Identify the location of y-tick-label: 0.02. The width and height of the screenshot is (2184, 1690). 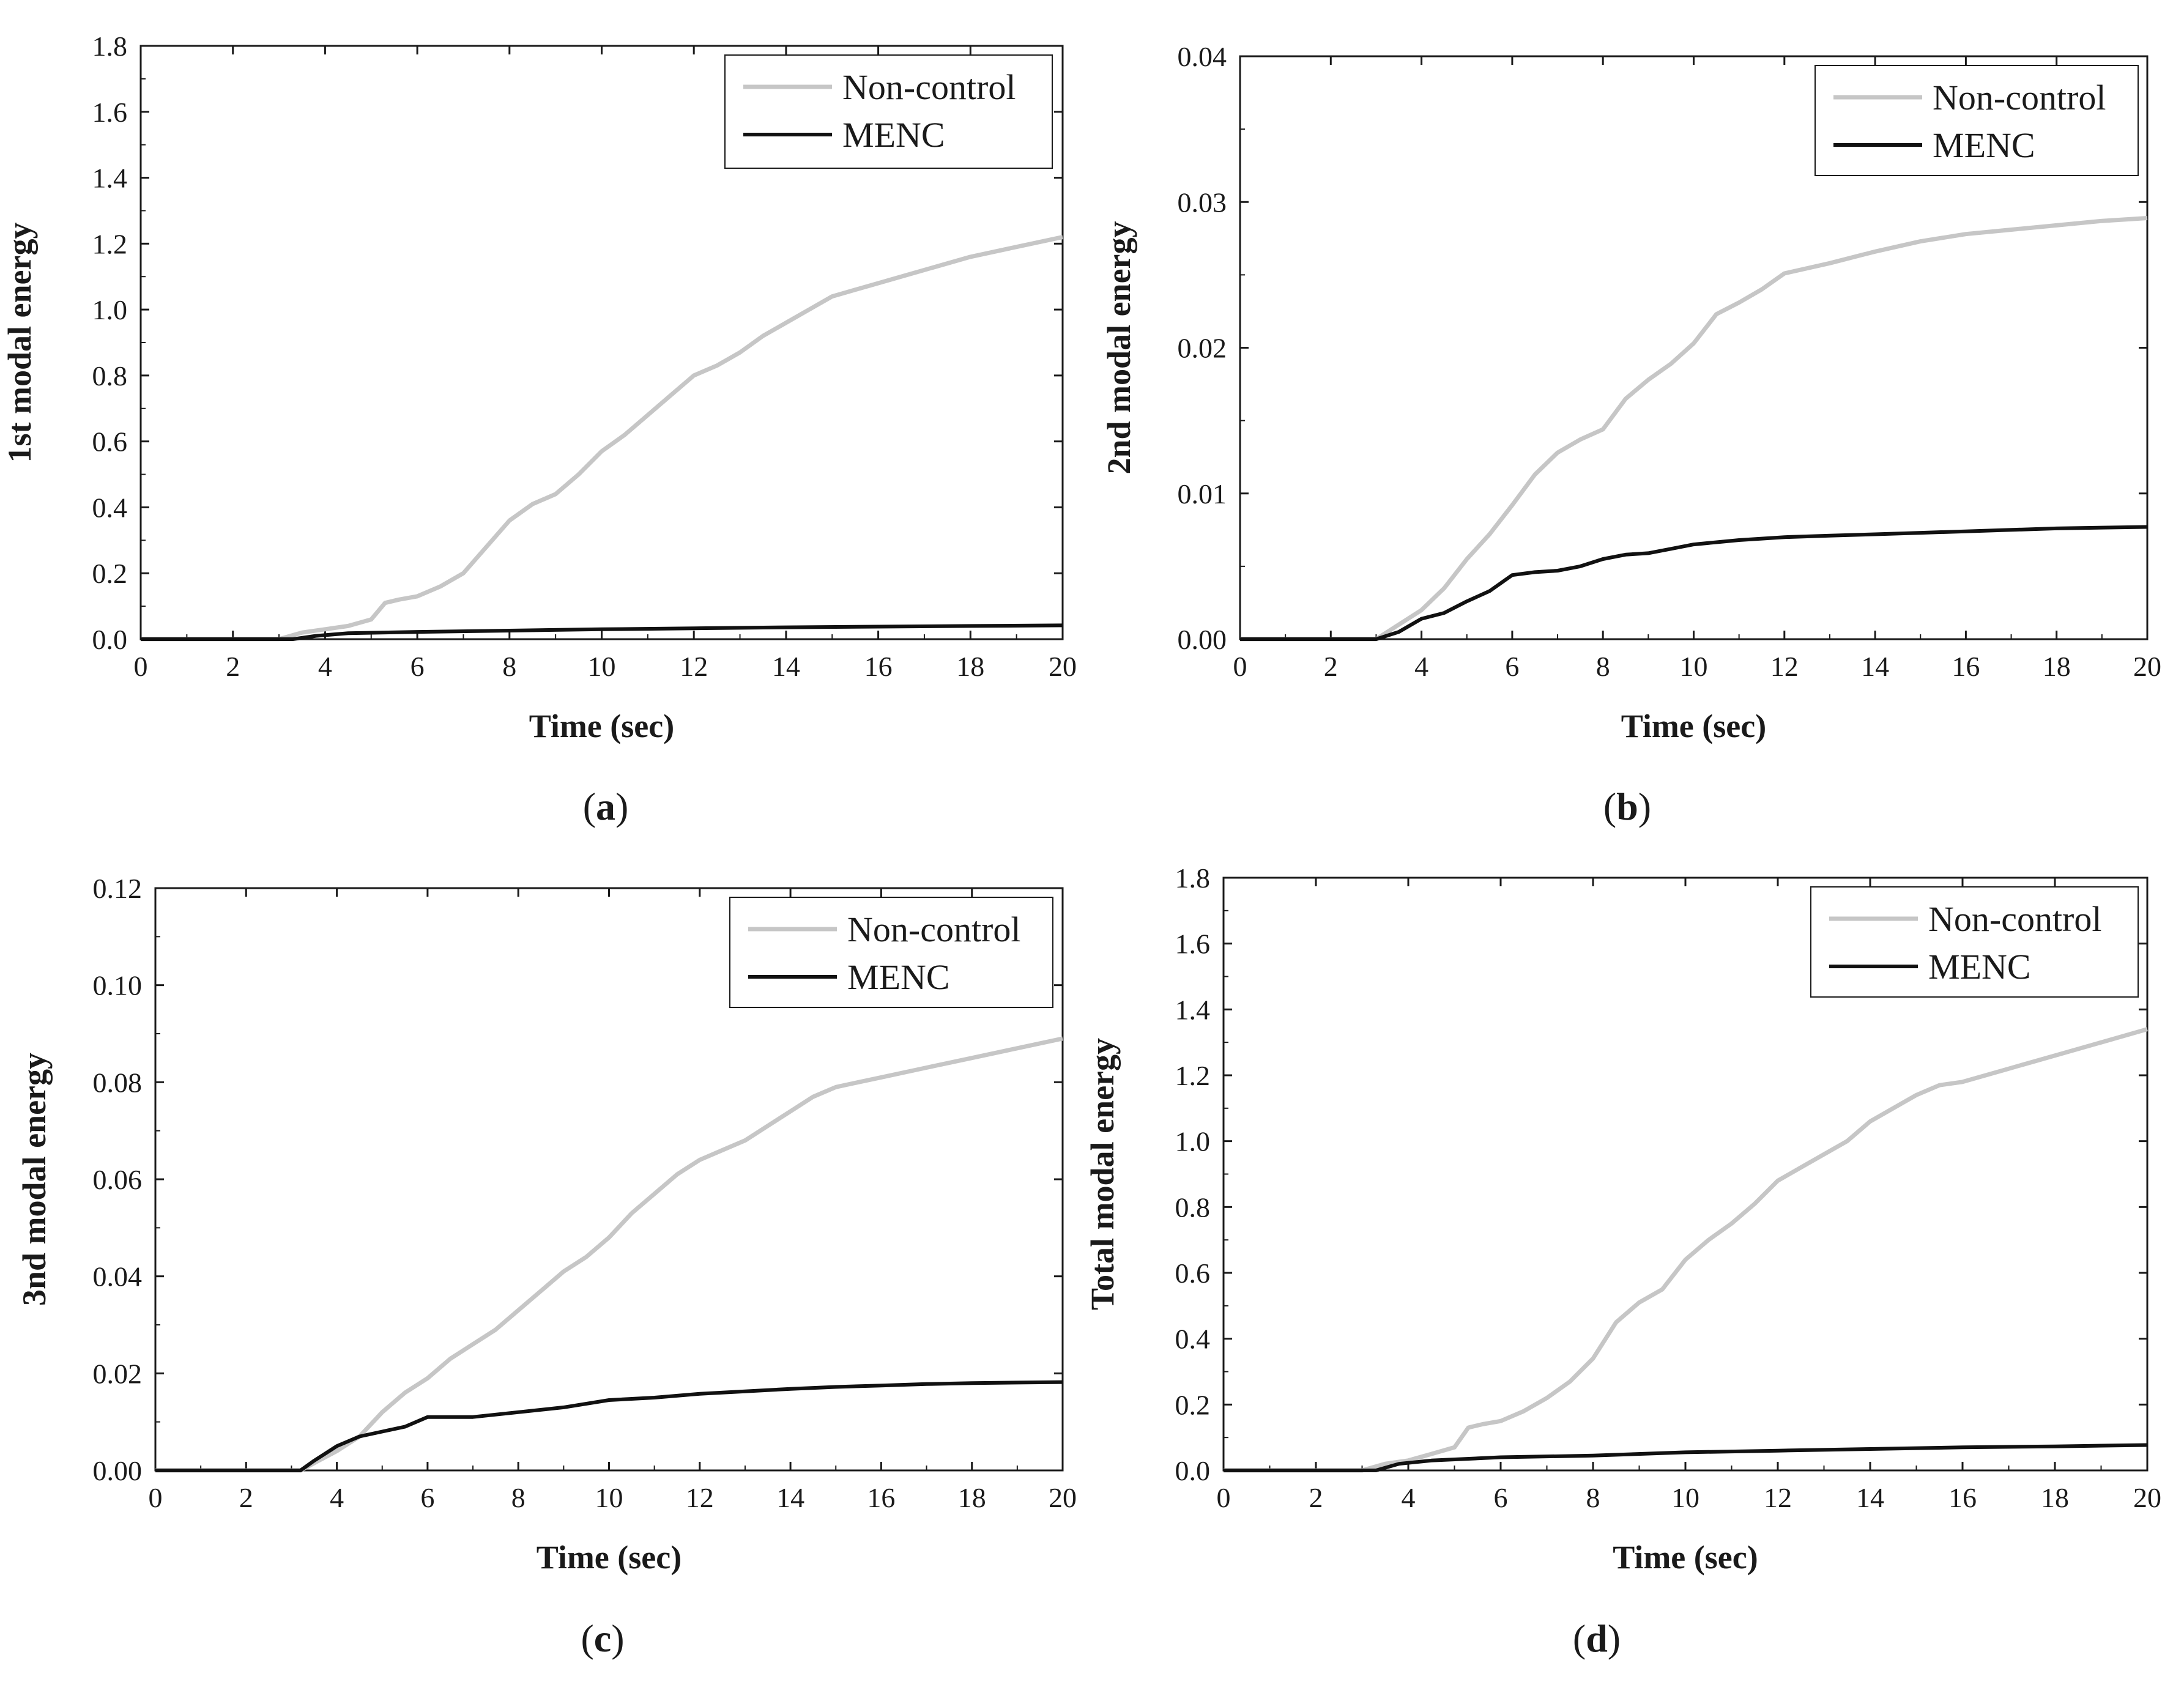
(118, 1373).